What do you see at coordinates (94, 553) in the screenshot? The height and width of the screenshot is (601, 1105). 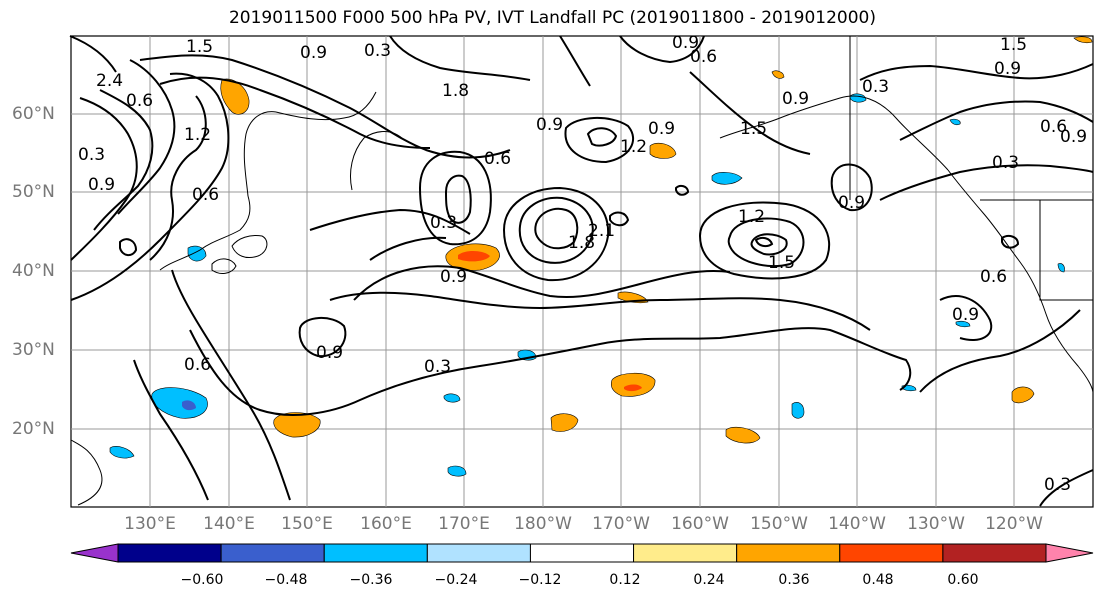 I see `colorbar-extend-min` at bounding box center [94, 553].